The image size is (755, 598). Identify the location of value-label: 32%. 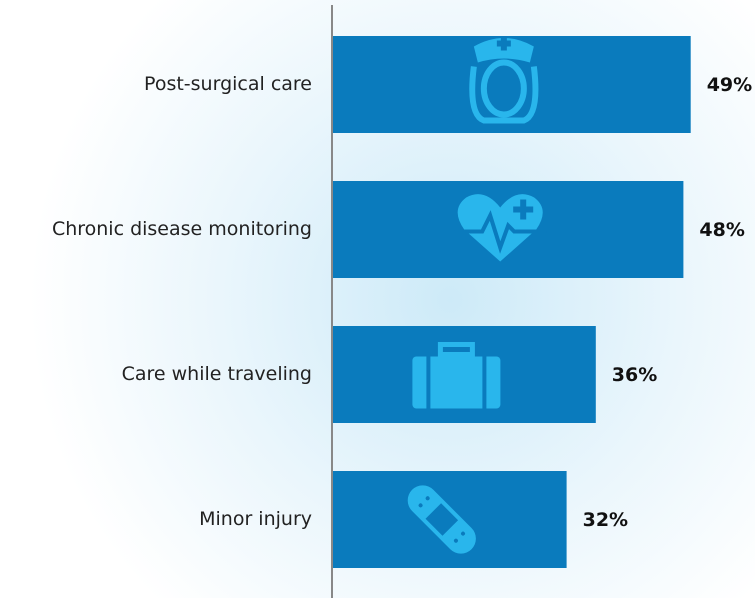
(605, 520).